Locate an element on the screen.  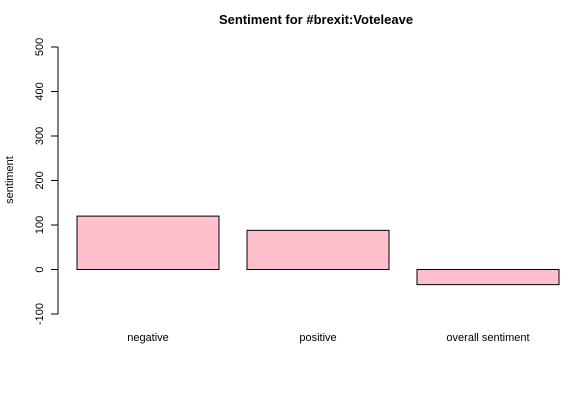
bar-positive is located at coordinates (318, 249).